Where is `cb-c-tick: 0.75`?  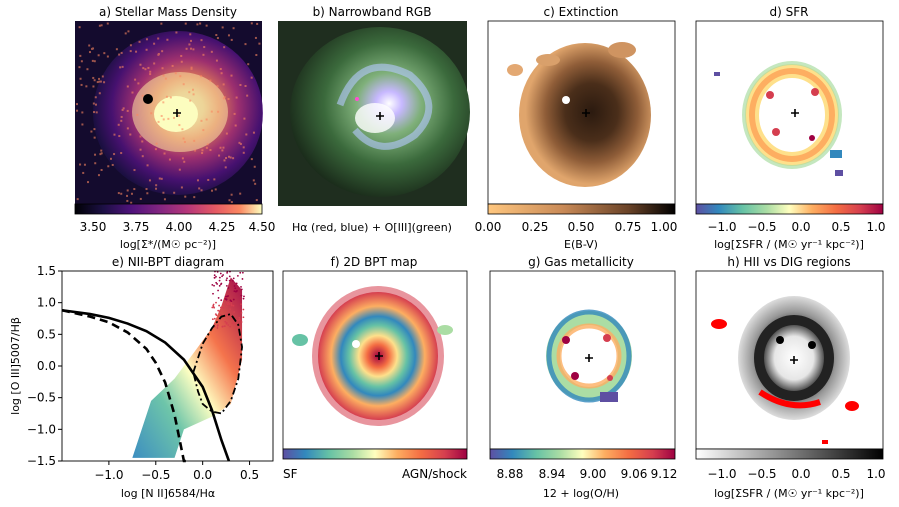
cb-c-tick: 0.75 is located at coordinates (628, 227).